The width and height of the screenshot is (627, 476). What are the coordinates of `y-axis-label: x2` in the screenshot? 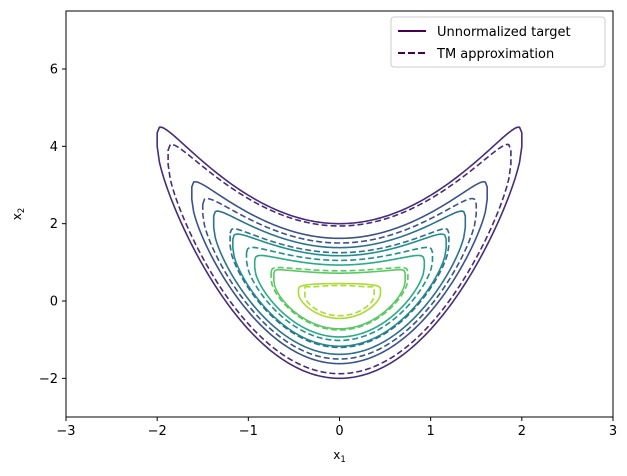 It's located at (18, 214).